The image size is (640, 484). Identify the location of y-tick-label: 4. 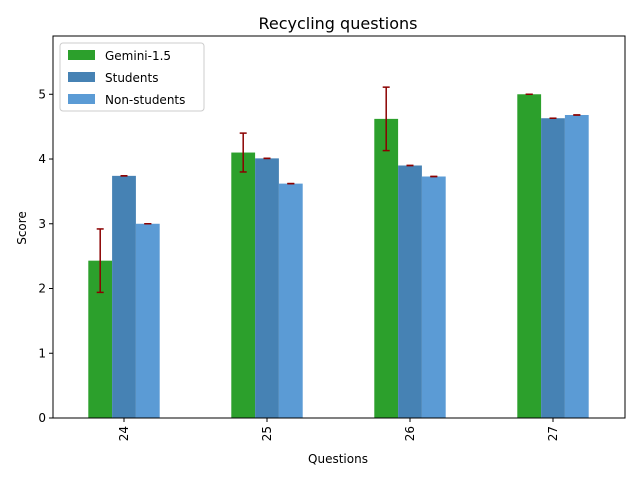
(42, 159).